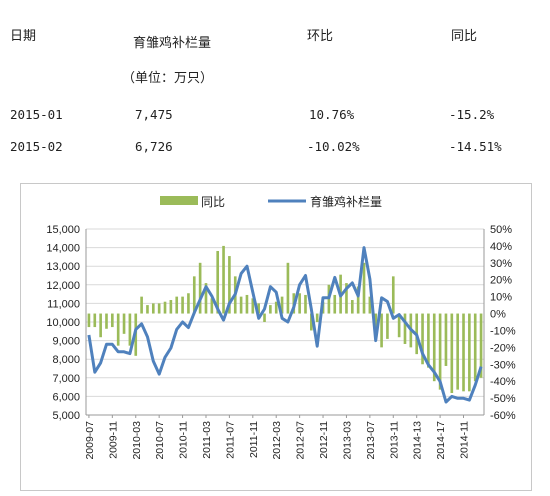  Describe the element at coordinates (371, 440) in the screenshot. I see `x-tick-label: 2013-07` at that location.